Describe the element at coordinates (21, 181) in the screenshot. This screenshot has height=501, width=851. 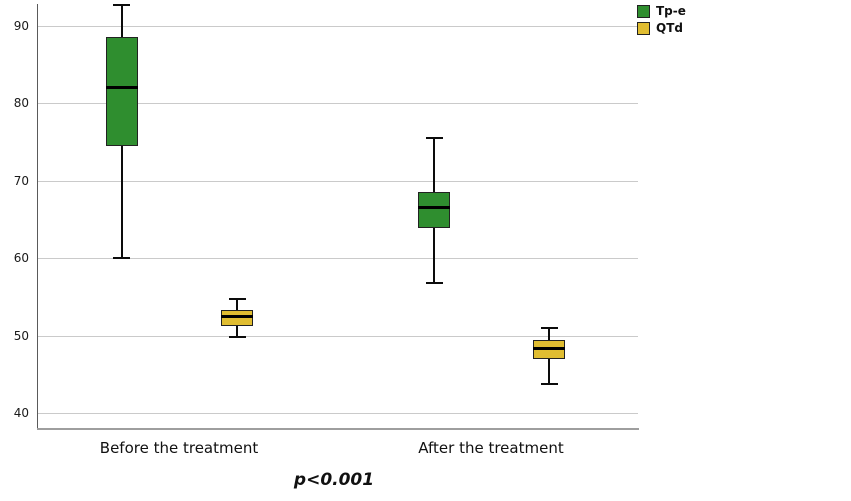
I see `y-tick-label-70: 70` at that location.